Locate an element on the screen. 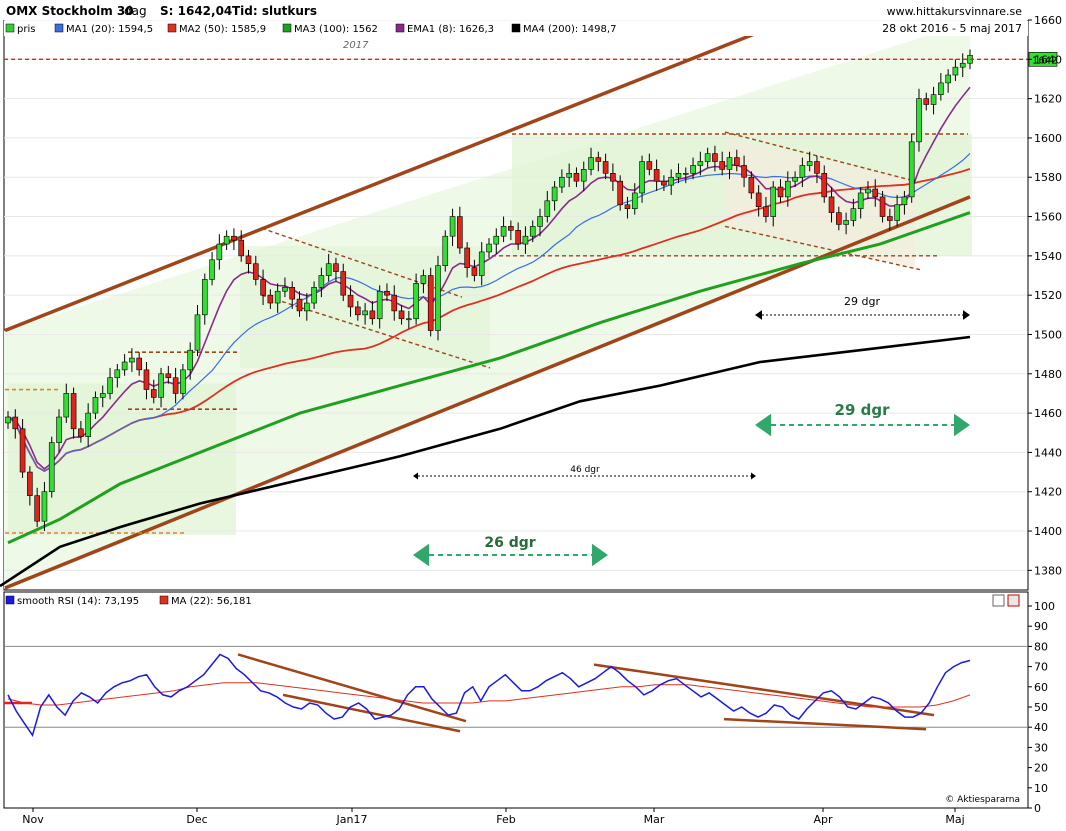  month-label: Maj is located at coordinates (954, 819).